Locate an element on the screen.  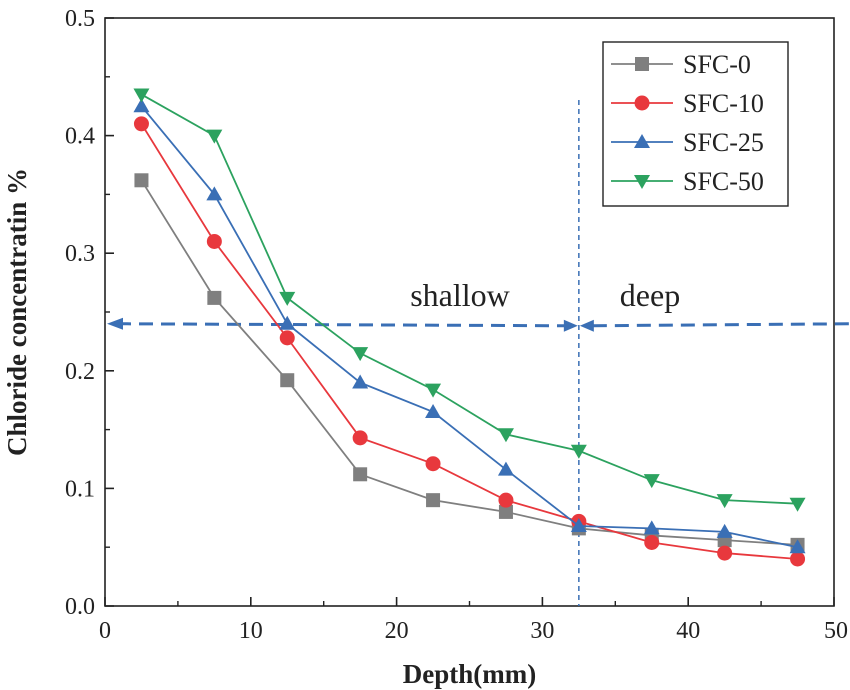
x-tick-label: 0 is located at coordinates (105, 631).